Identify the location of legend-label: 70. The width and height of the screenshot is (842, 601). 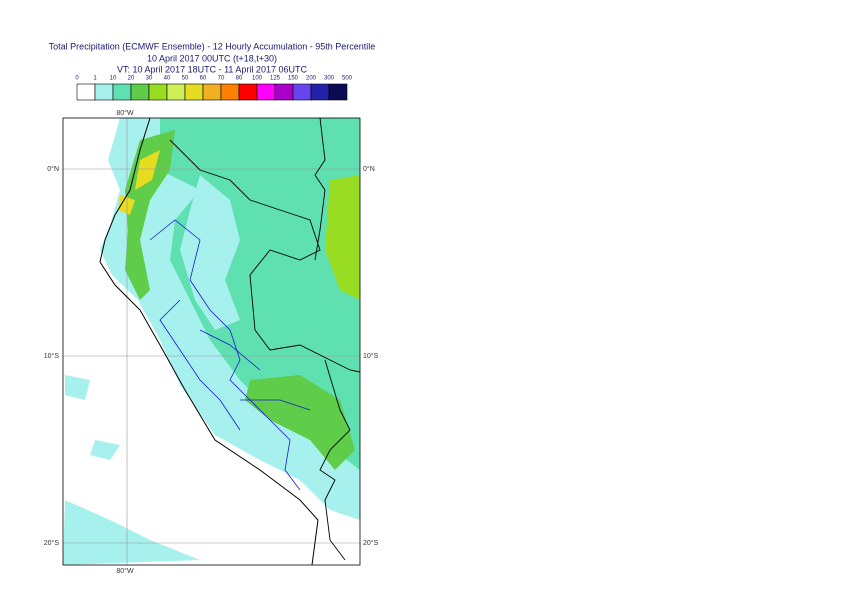
(221, 79).